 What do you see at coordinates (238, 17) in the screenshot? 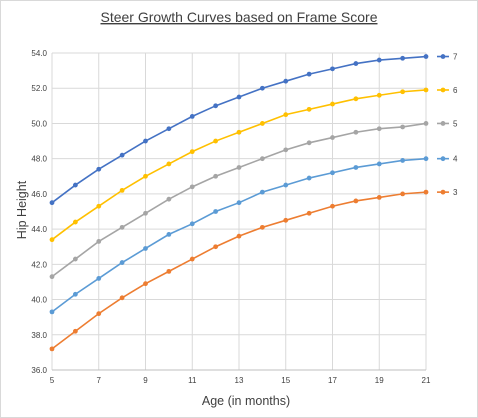
I see `chart-title: Steer Growth Curves based on Frame Score` at bounding box center [238, 17].